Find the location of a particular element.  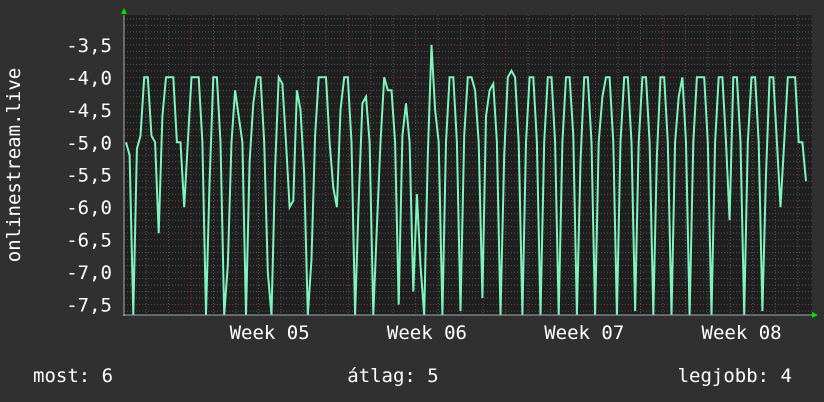

x-axis-arrow-icon is located at coordinates (815, 315).